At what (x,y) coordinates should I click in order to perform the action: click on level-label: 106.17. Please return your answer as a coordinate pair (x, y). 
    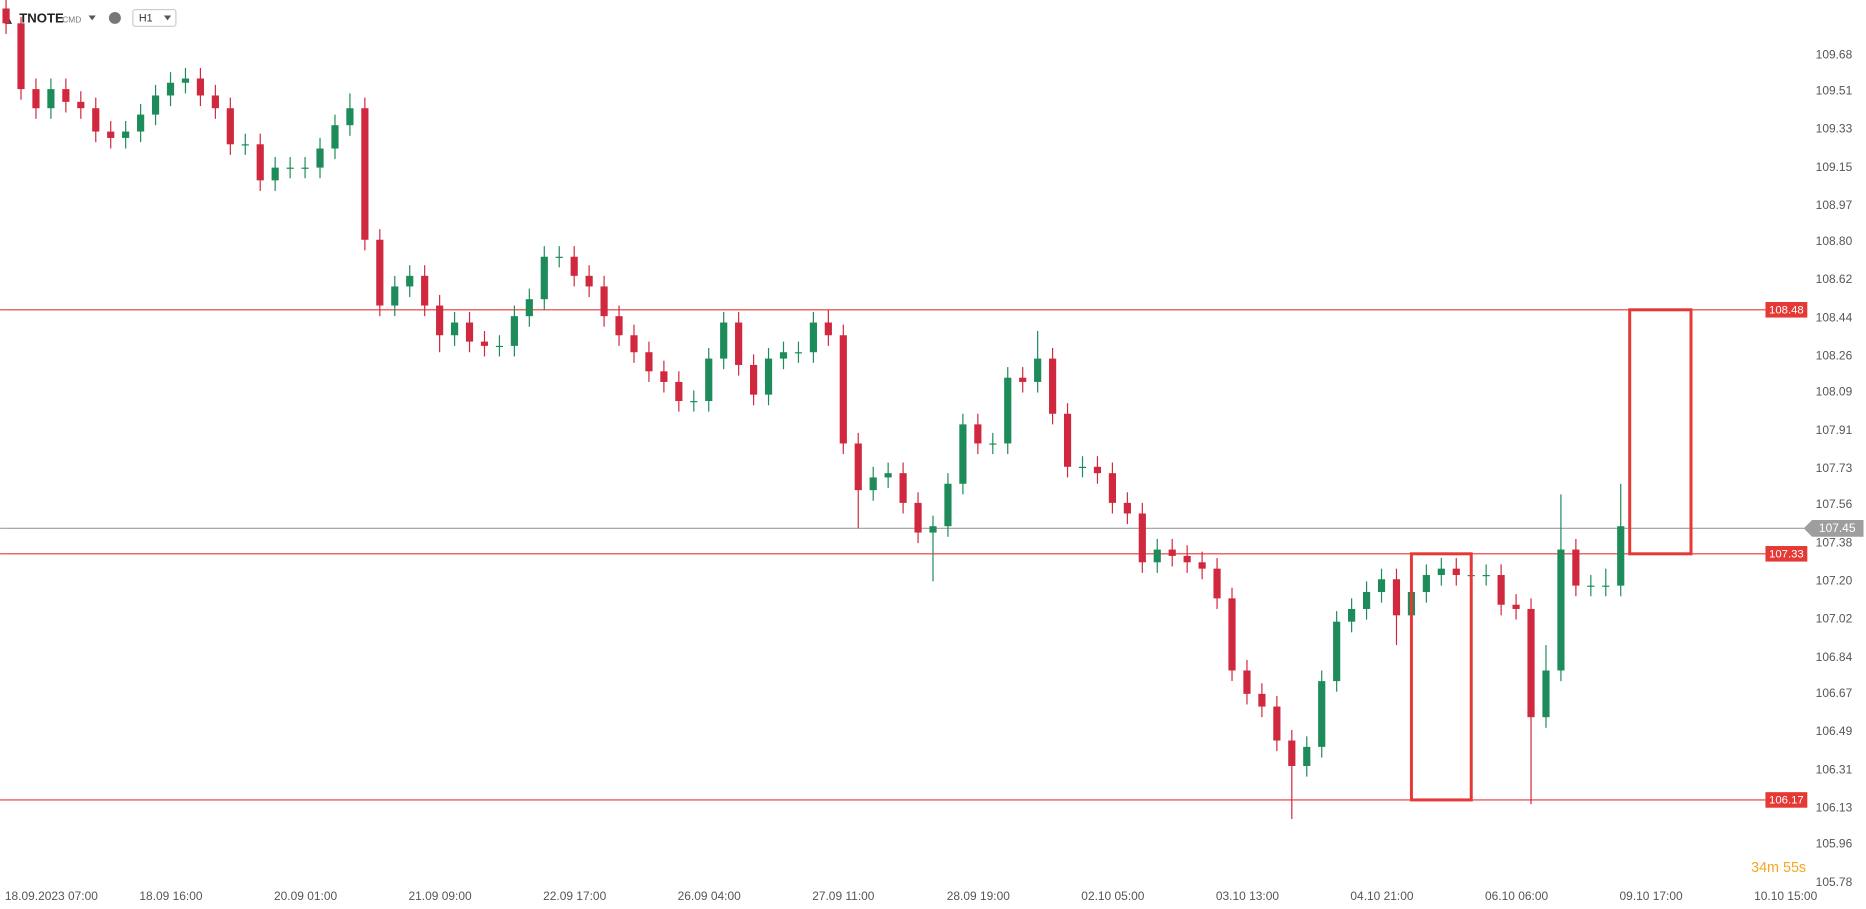
    Looking at the image, I should click on (1786, 801).